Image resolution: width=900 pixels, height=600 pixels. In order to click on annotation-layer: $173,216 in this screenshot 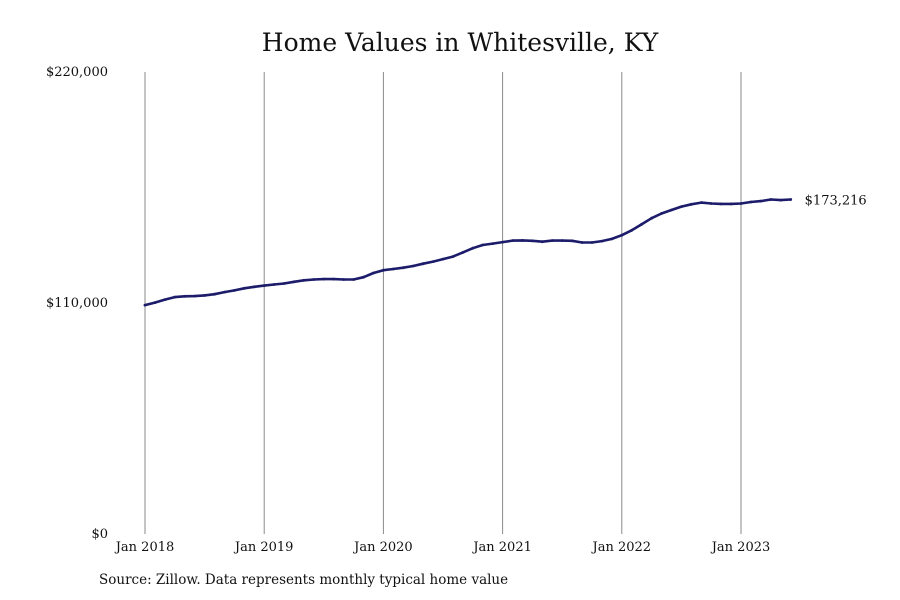, I will do `click(836, 200)`.